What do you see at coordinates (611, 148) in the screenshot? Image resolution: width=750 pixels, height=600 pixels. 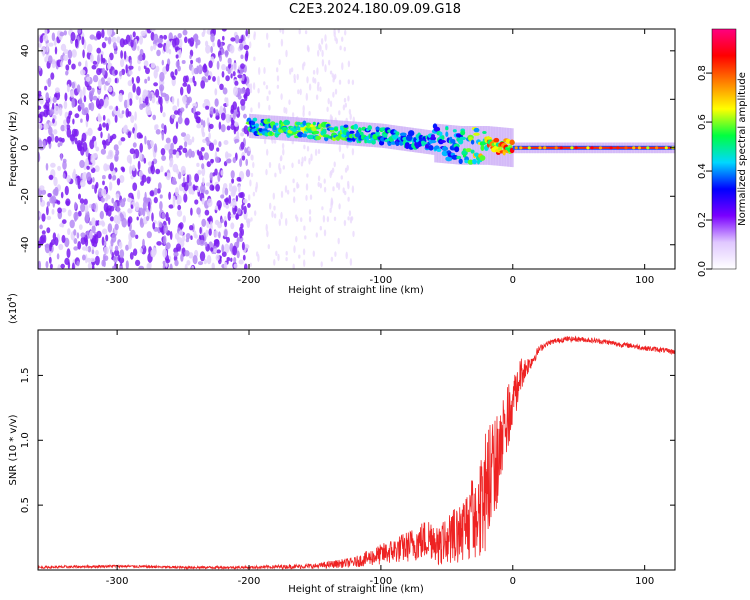 I see `signal-tail-dot` at bounding box center [611, 148].